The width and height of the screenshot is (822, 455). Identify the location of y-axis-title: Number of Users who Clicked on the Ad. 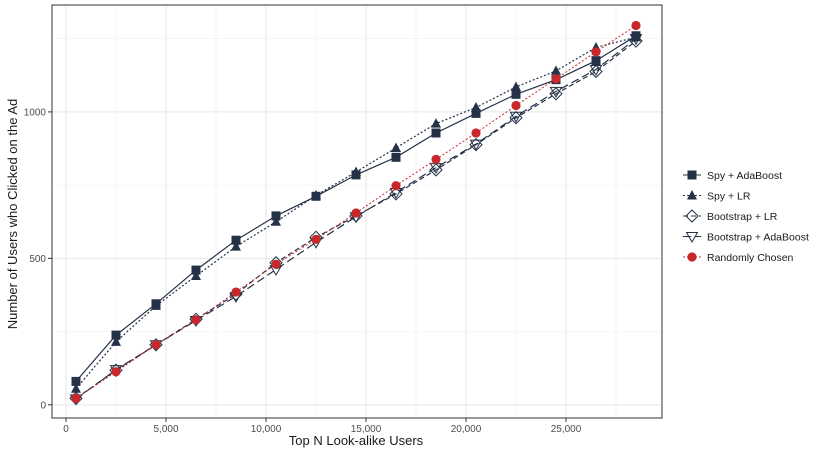
(12, 214).